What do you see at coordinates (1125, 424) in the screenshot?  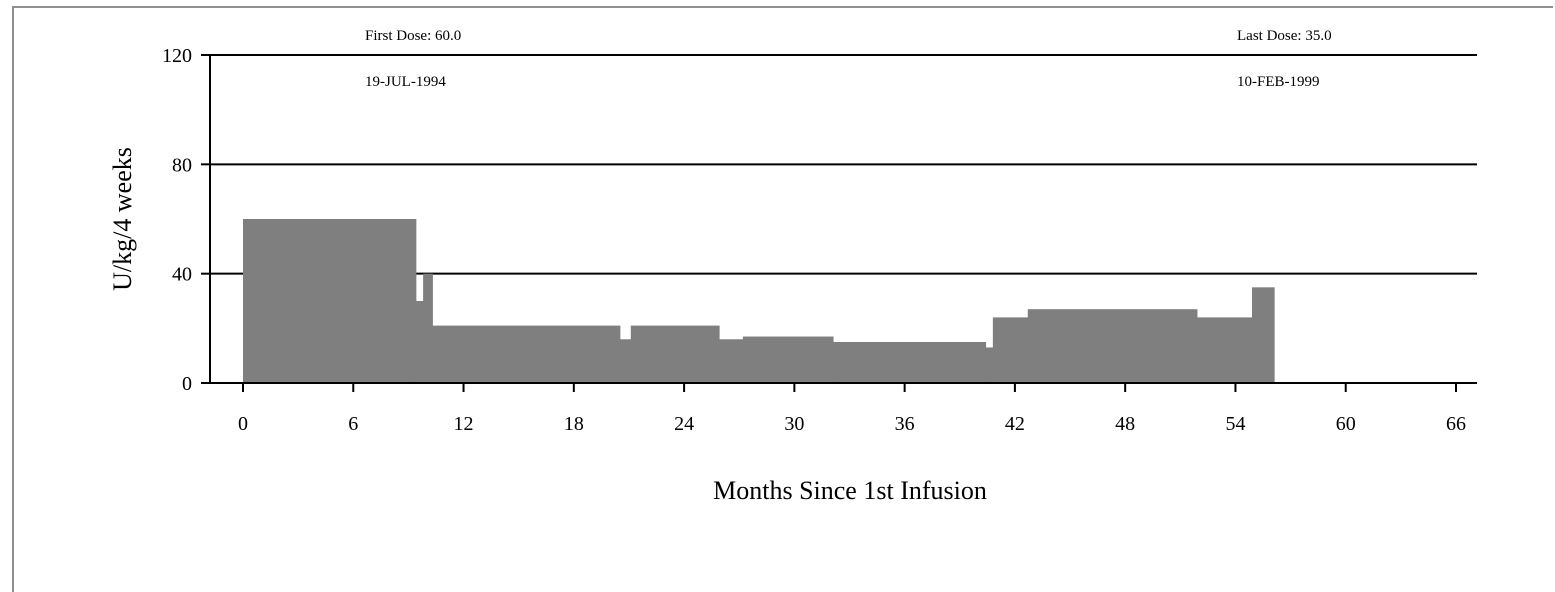 I see `x-tick-label-48: 48` at bounding box center [1125, 424].